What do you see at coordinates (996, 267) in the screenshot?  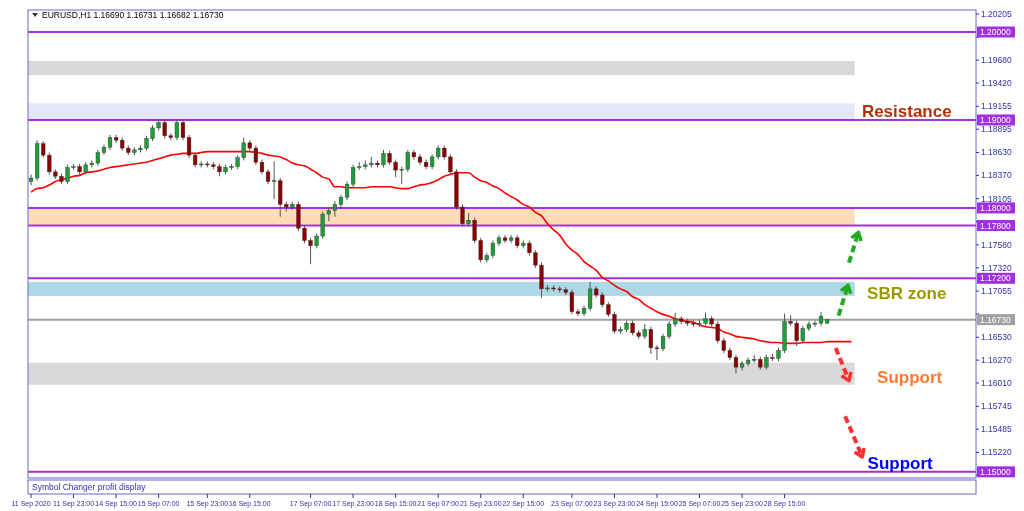 I see `y-tick-label: 1.17320` at bounding box center [996, 267].